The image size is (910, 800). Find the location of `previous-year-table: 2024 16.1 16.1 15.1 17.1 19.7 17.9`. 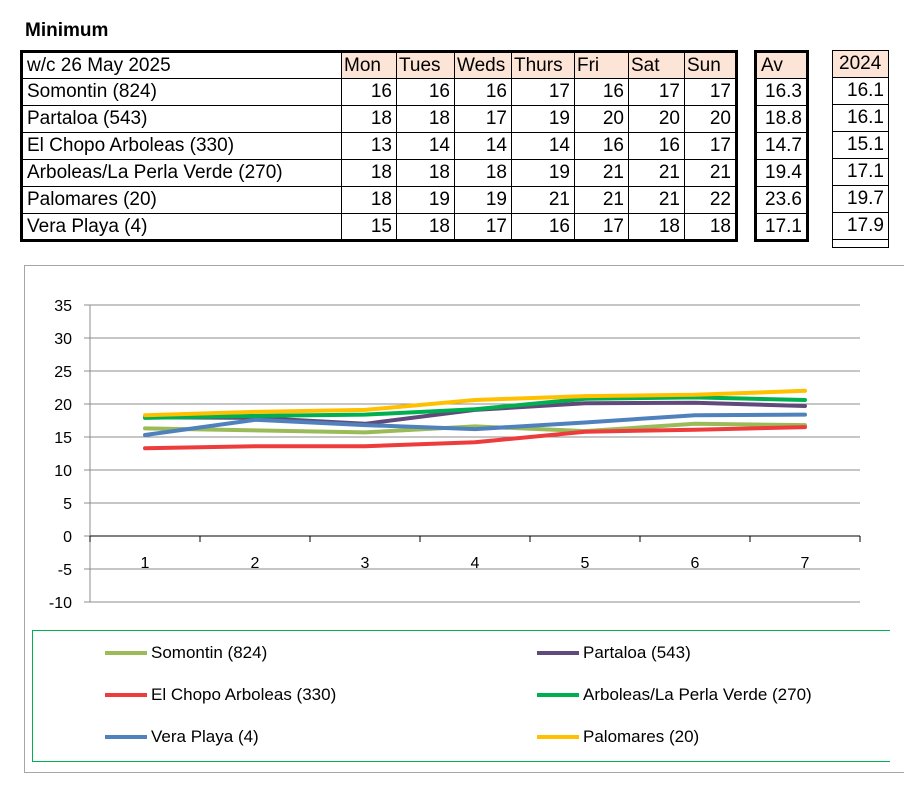

previous-year-table: 2024 16.1 16.1 15.1 17.1 19.7 17.9 is located at coordinates (860, 149).